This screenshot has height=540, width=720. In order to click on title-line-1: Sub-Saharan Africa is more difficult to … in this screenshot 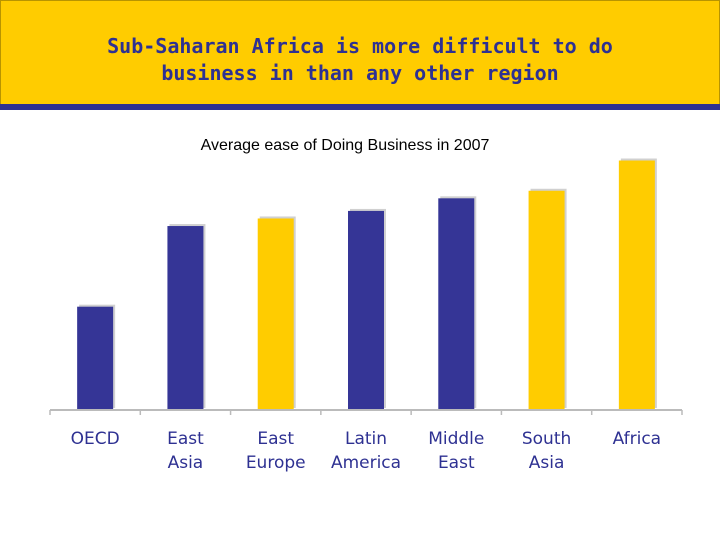, I will do `click(360, 46)`.